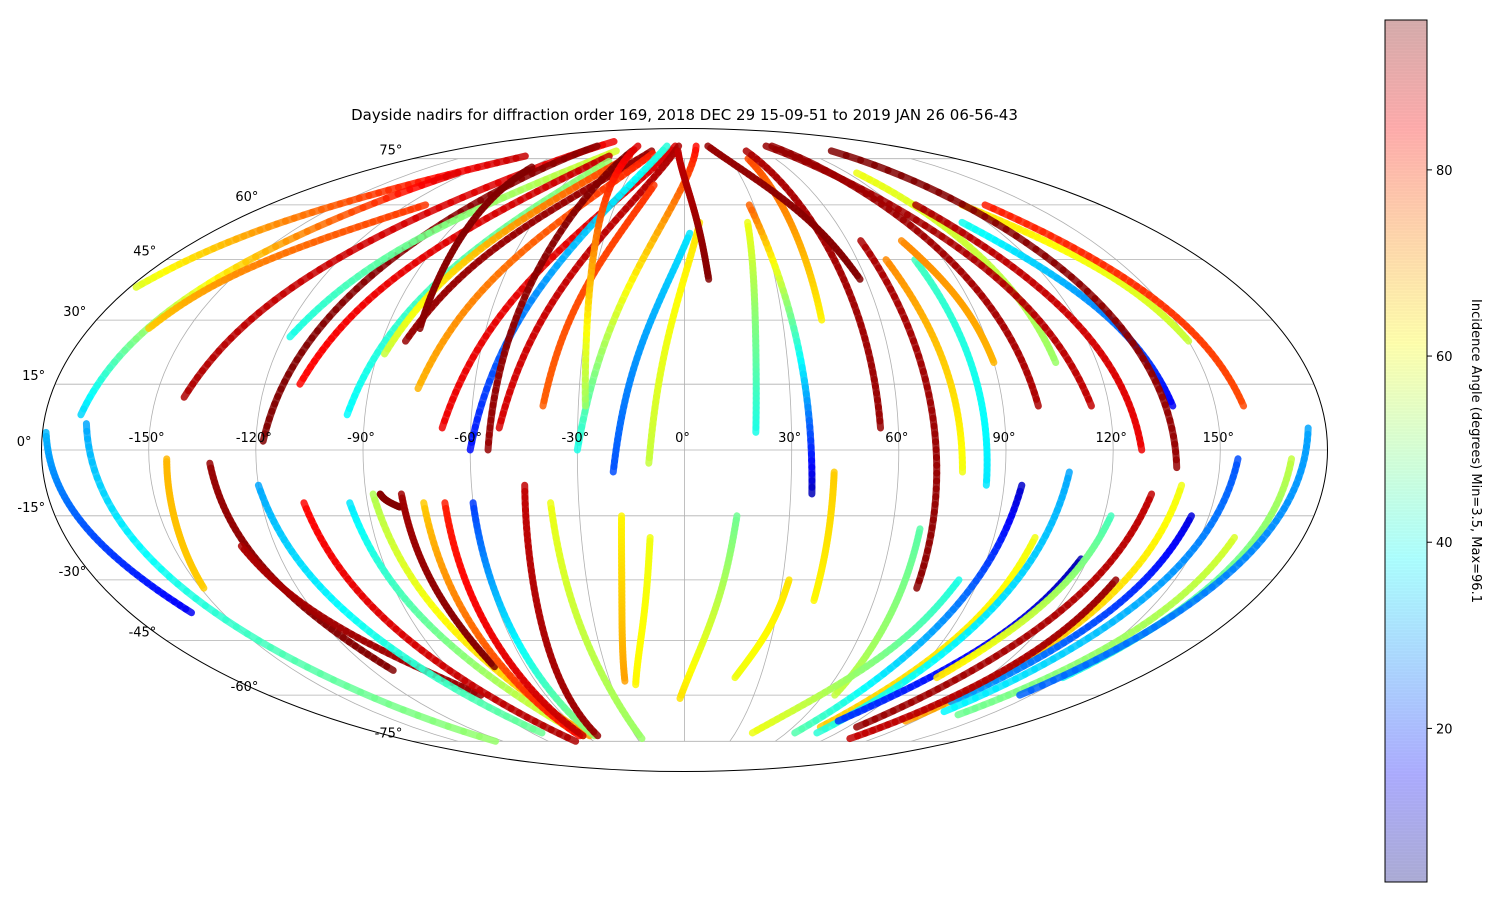 The image size is (1500, 900). What do you see at coordinates (33, 376) in the screenshot?
I see `latitude-tick-label: 15°` at bounding box center [33, 376].